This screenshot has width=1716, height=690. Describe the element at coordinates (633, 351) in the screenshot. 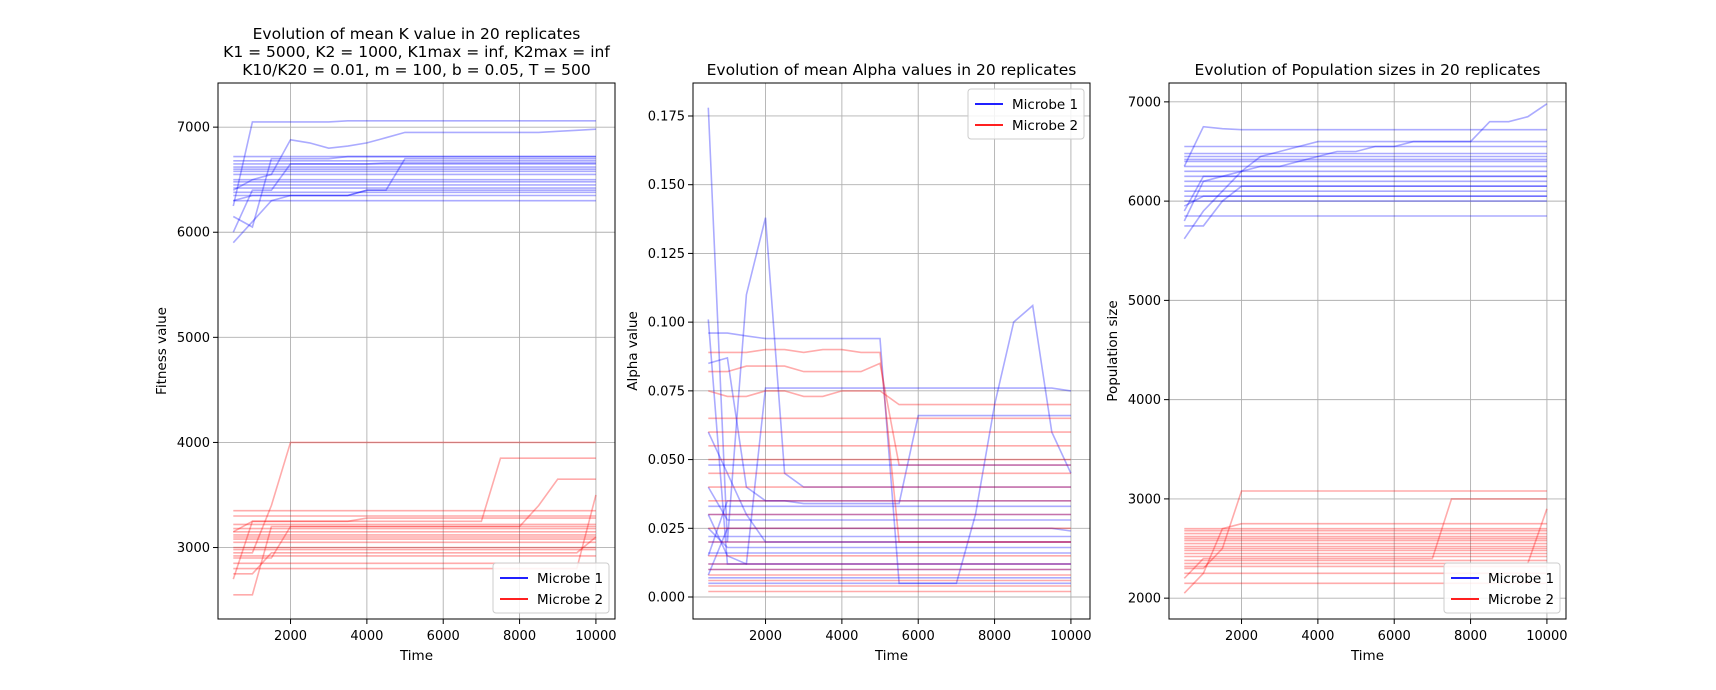

I see `y-axis-label: Alpha value` at that location.